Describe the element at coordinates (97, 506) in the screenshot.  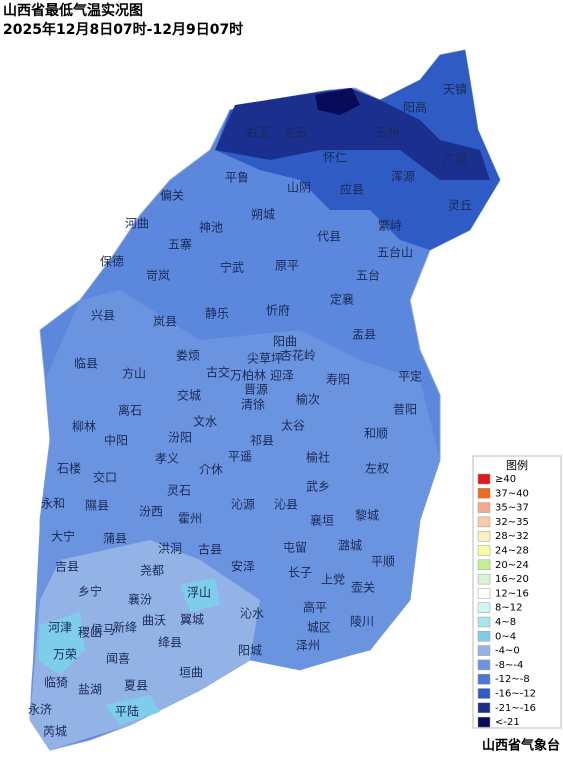
I see `county-label: 隰县` at that location.